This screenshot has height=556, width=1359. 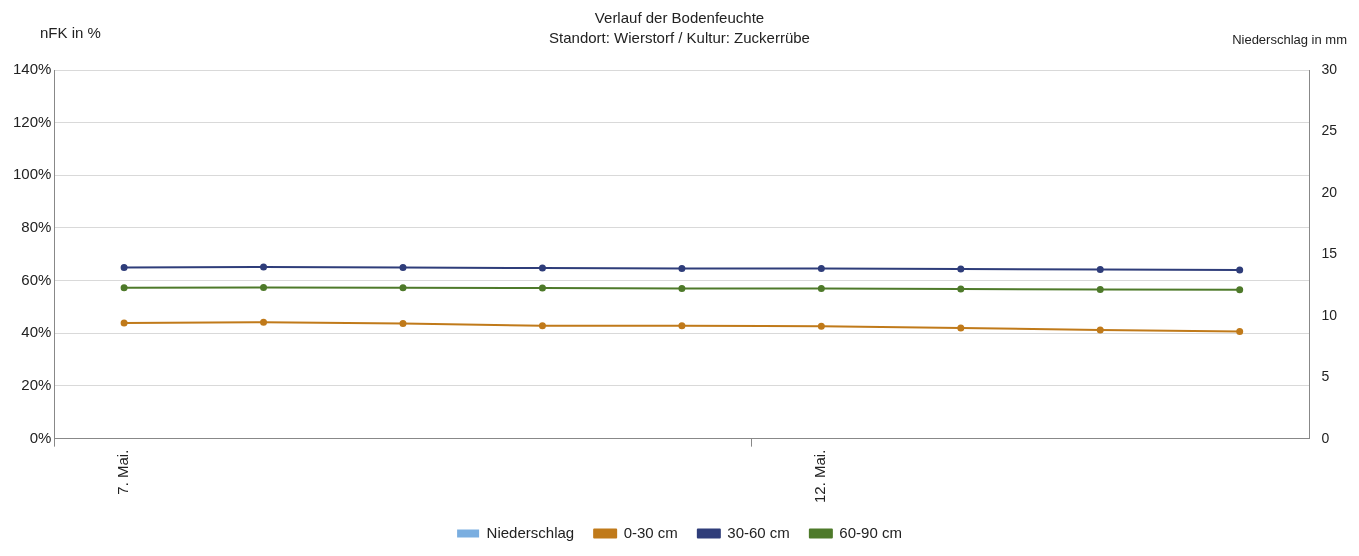 What do you see at coordinates (32, 174) in the screenshot?
I see `y-tick-label: 100%` at bounding box center [32, 174].